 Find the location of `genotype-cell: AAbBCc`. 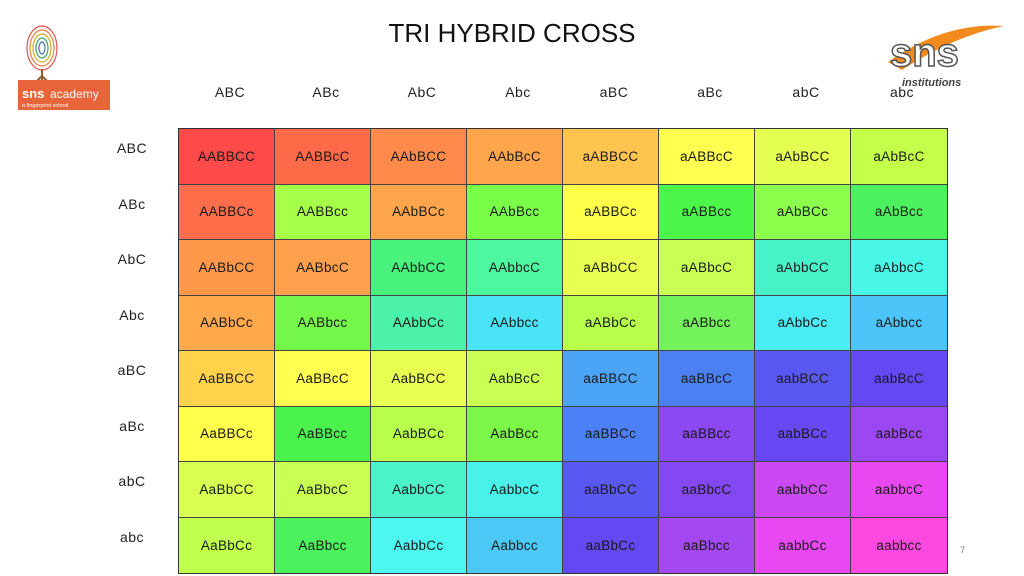

genotype-cell: AAbBCc is located at coordinates (419, 212).